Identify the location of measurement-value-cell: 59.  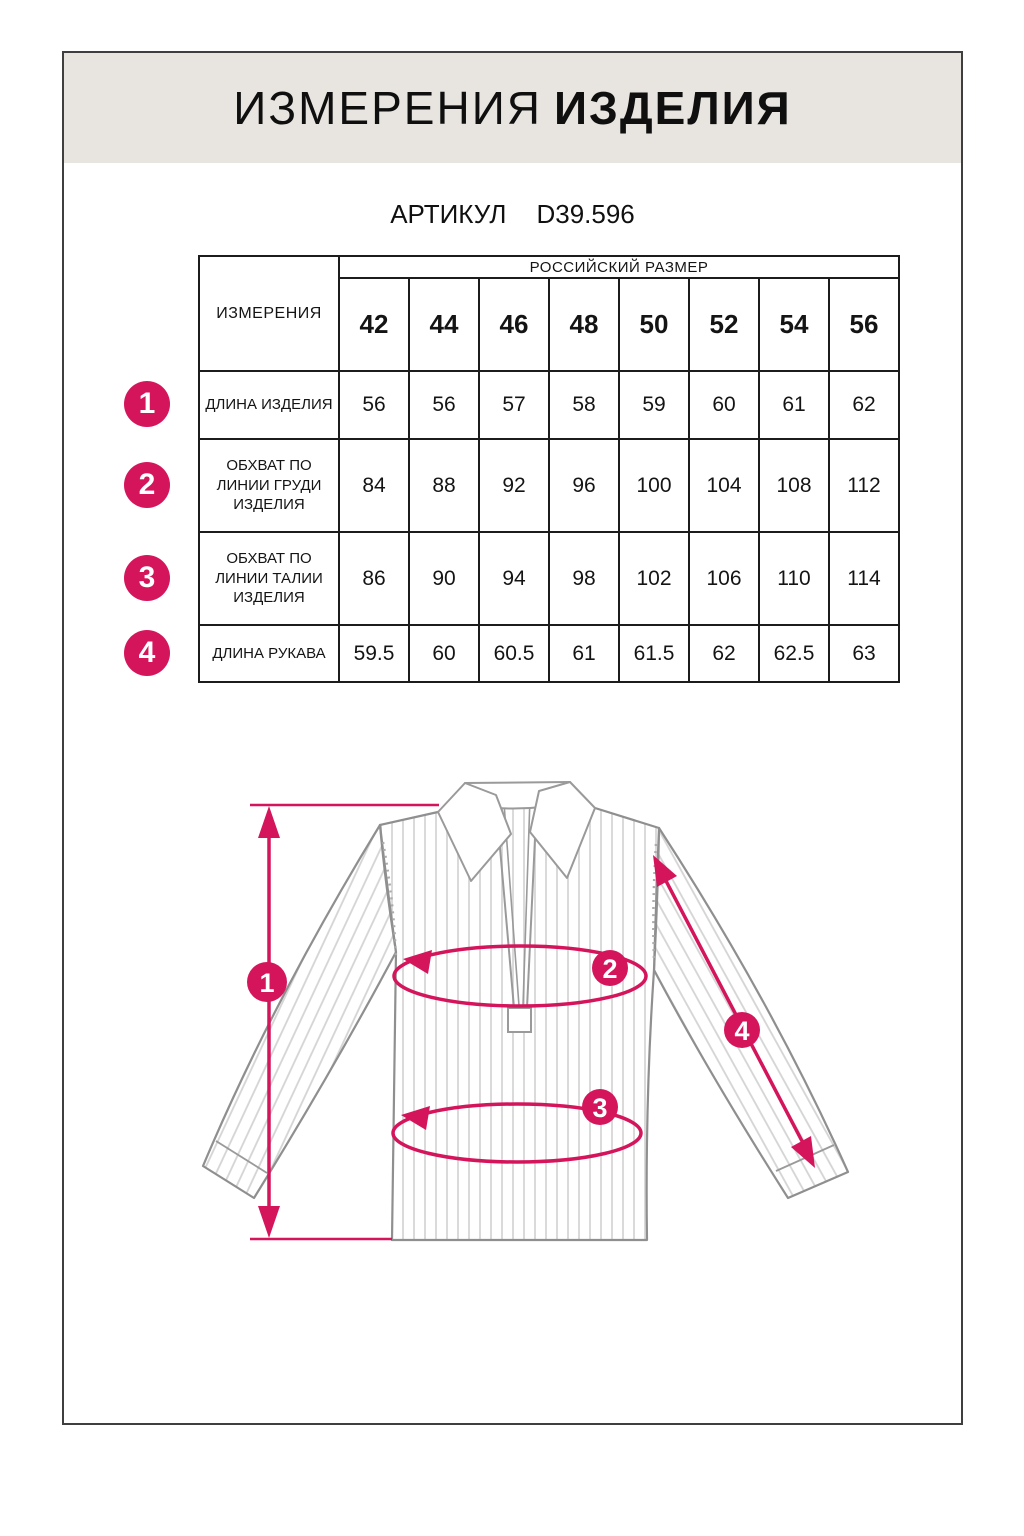
(654, 405).